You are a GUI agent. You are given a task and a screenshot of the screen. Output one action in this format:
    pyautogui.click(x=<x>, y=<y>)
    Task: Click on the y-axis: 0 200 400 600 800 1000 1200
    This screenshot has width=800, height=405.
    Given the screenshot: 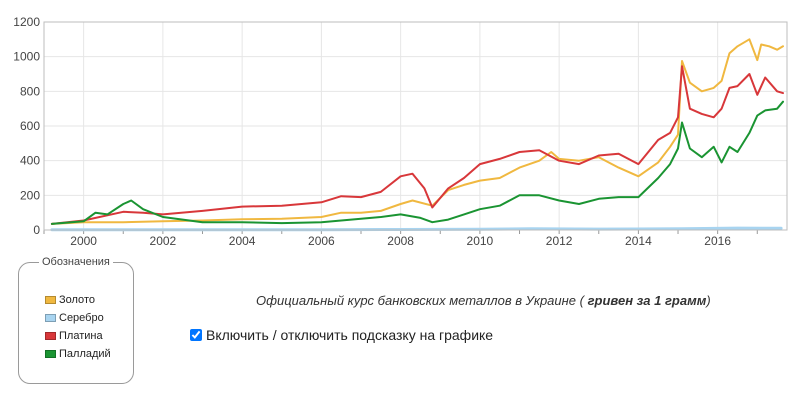 What is the action you would take?
    pyautogui.click(x=26, y=126)
    